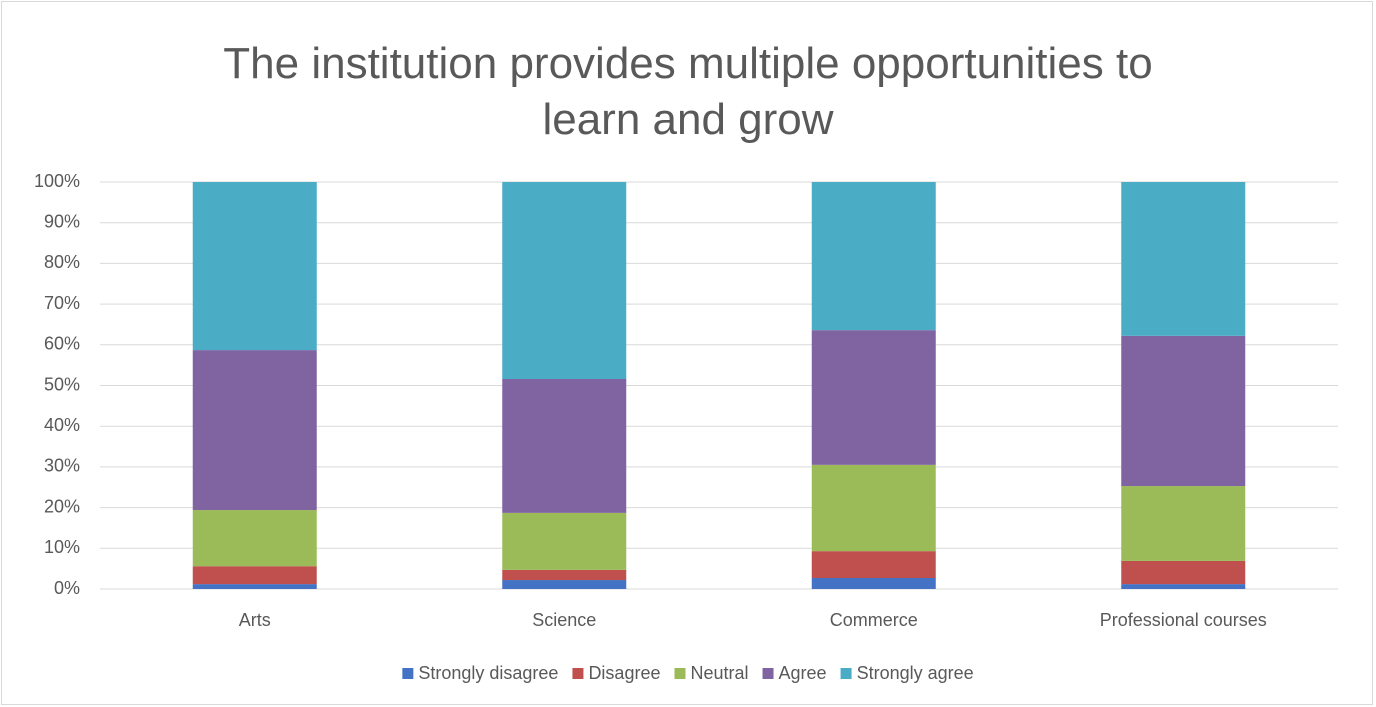  Describe the element at coordinates (62, 221) in the screenshot. I see `y-tick-label: 90%` at that location.